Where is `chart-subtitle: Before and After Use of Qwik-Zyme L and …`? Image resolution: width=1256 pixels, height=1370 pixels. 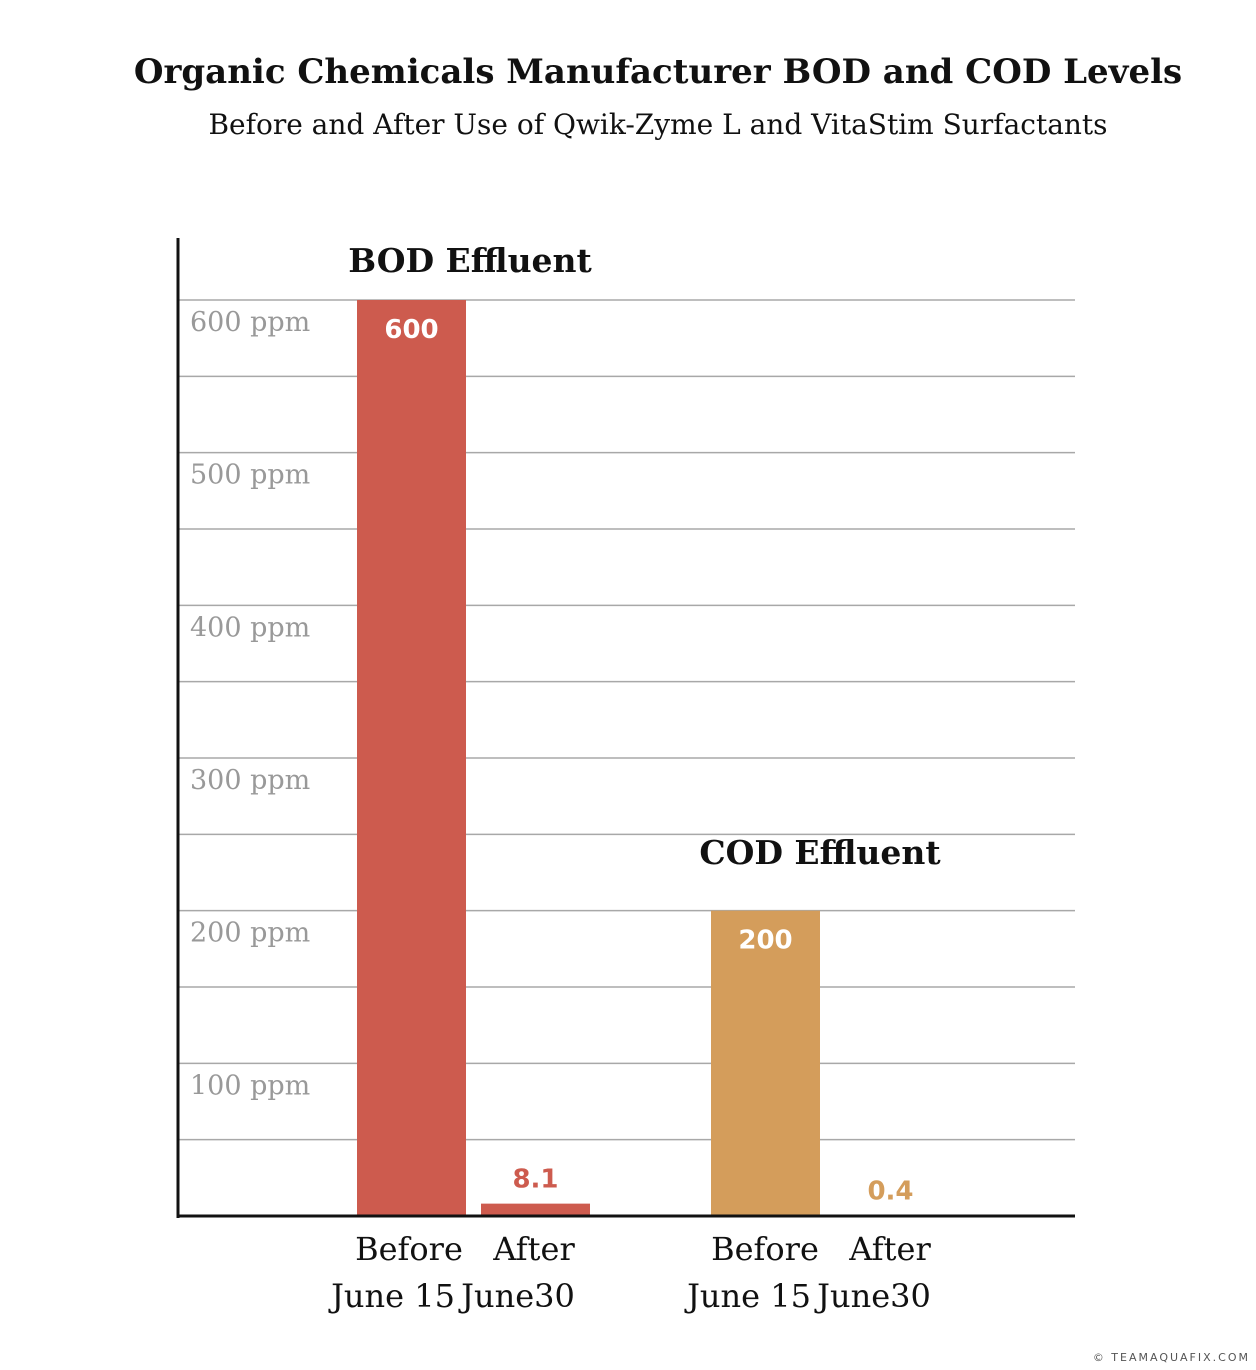 chart-subtitle: Before and After Use of Qwik-Zyme L and … is located at coordinates (658, 124).